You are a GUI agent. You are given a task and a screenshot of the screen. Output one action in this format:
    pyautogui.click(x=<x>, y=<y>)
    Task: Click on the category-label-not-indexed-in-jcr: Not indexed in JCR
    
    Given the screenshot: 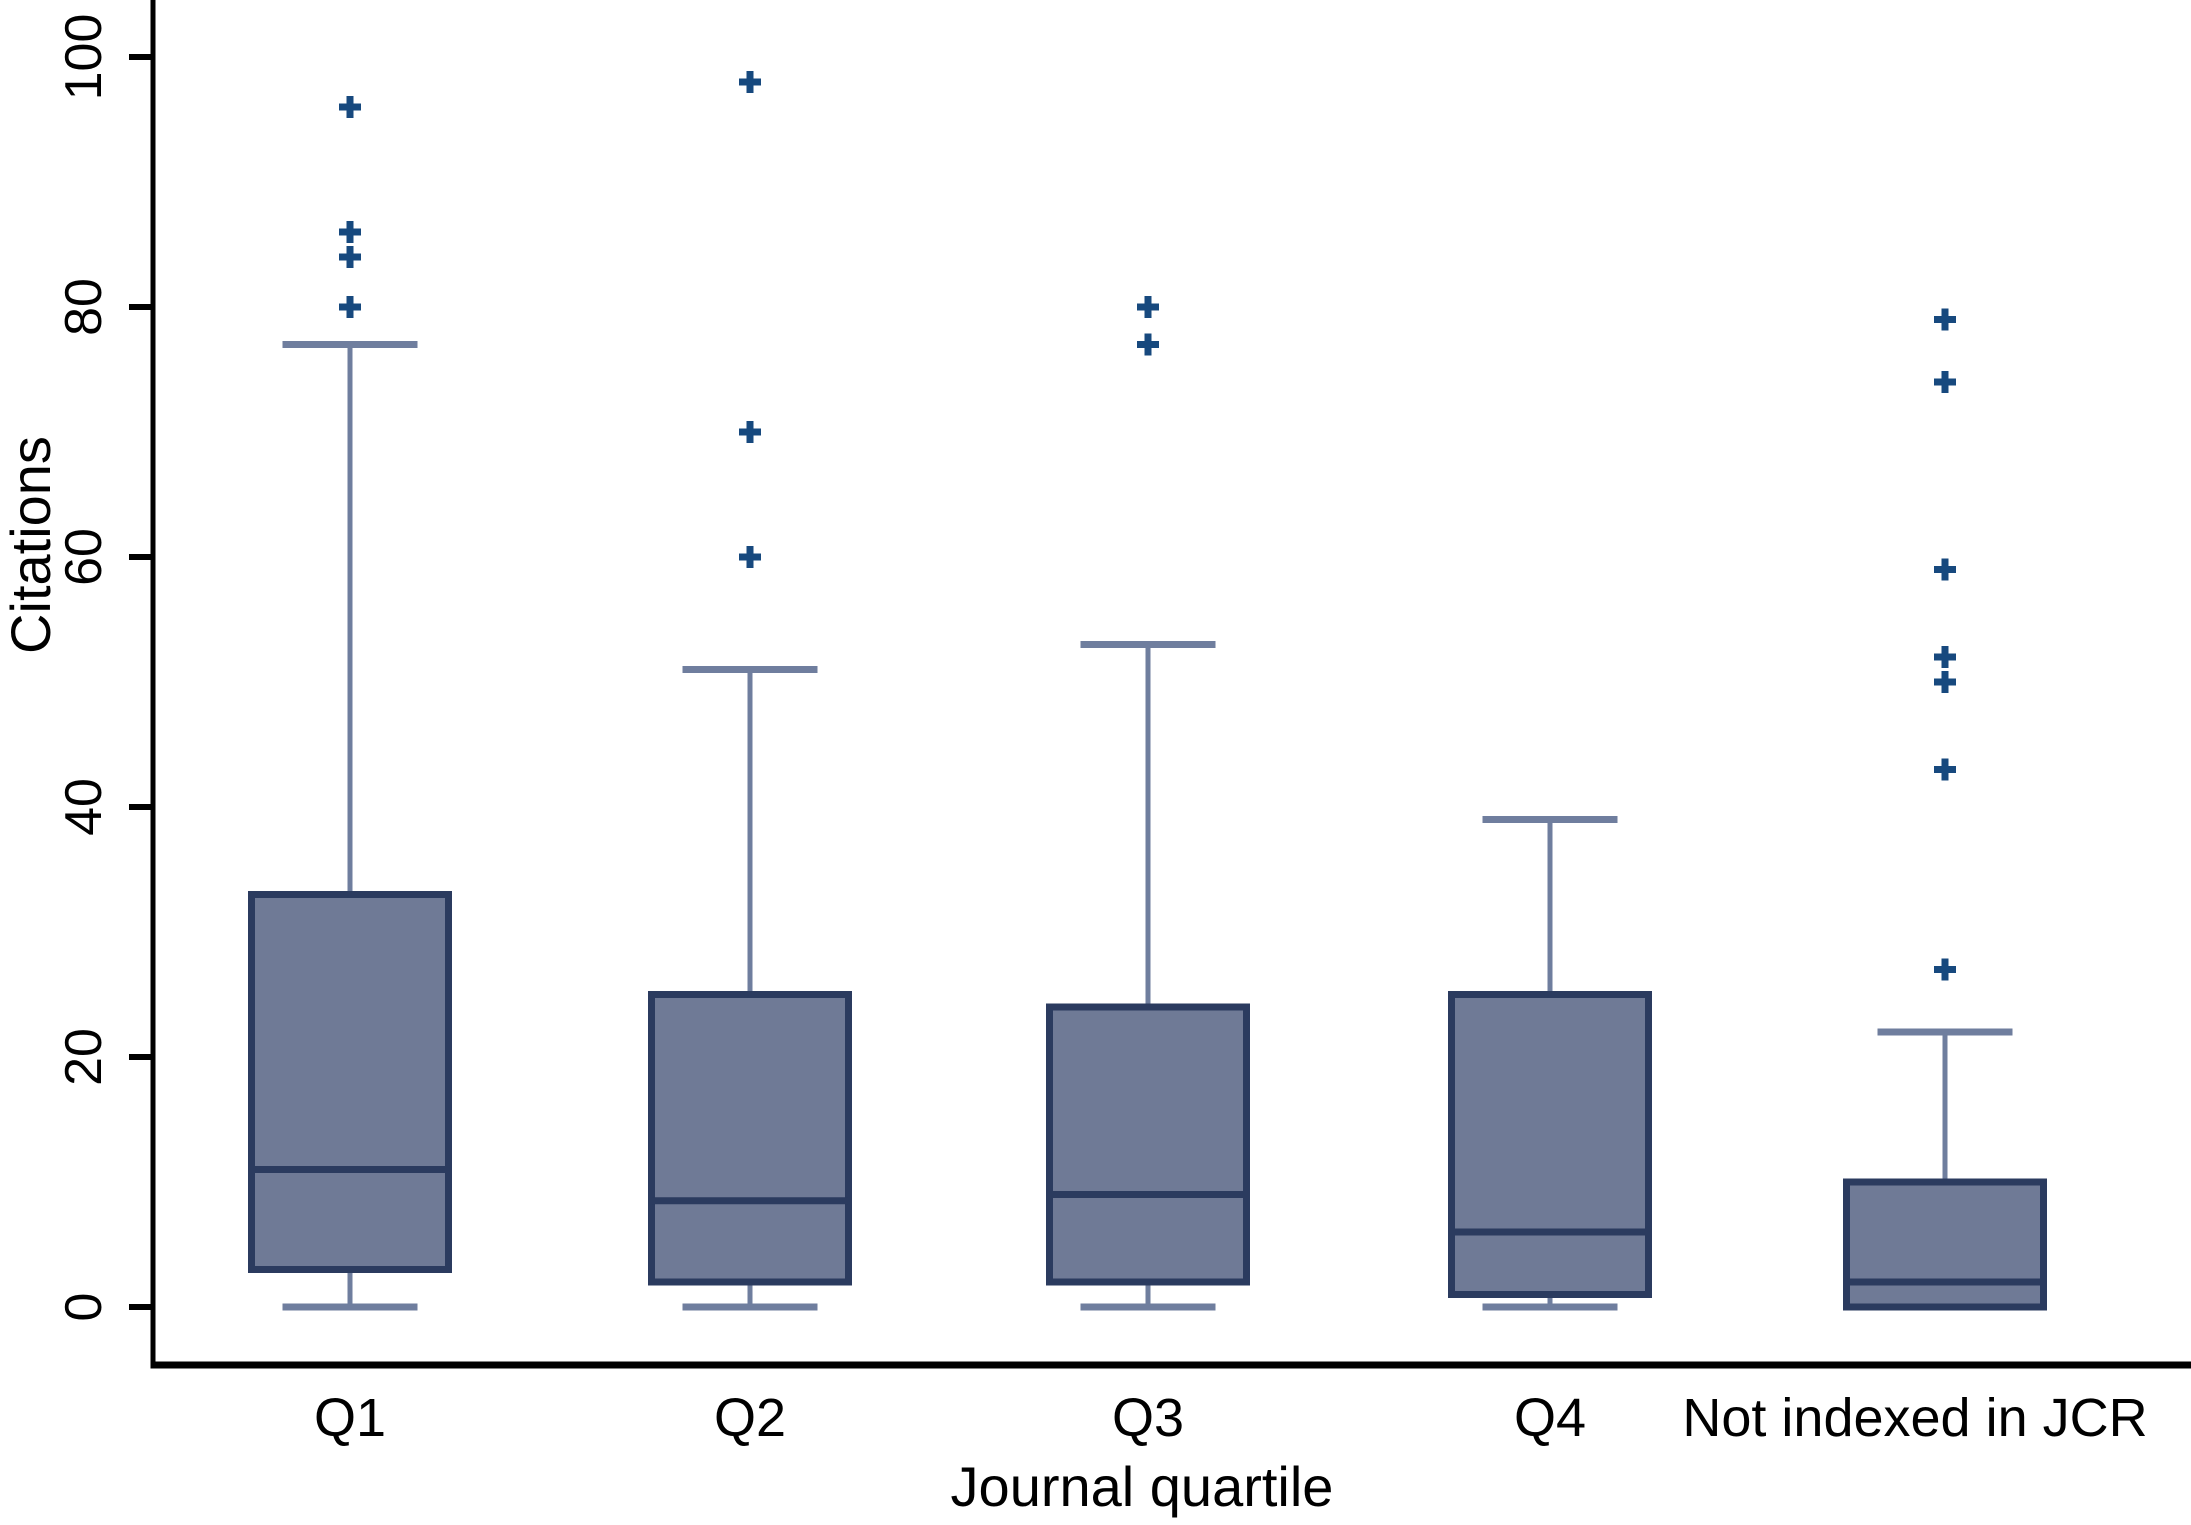 What is the action you would take?
    pyautogui.click(x=1914, y=1418)
    